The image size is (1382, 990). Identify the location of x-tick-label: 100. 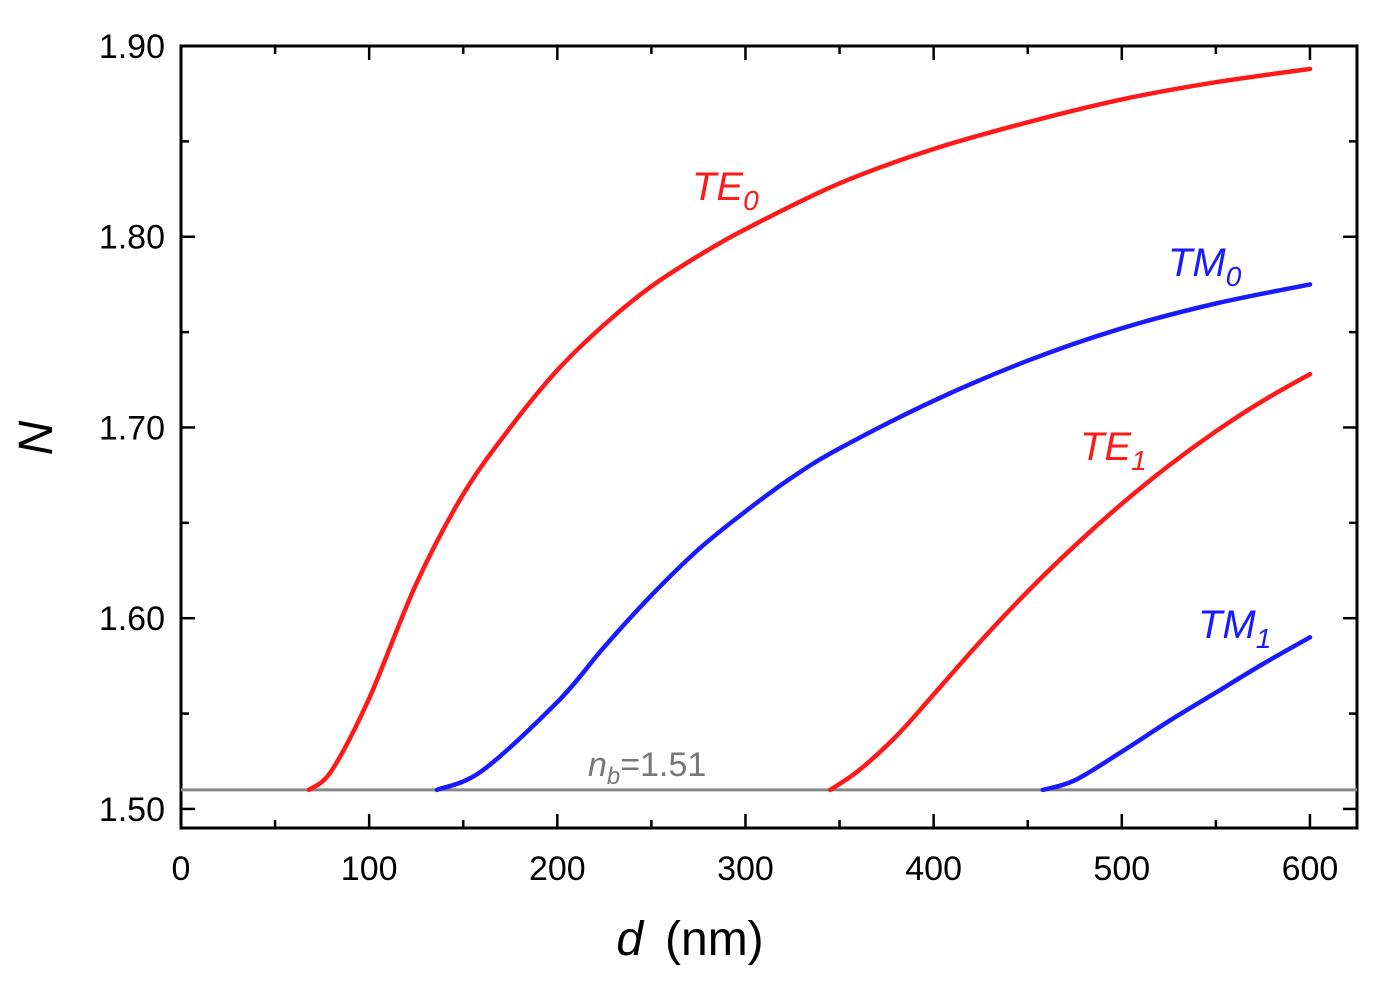
(369, 869).